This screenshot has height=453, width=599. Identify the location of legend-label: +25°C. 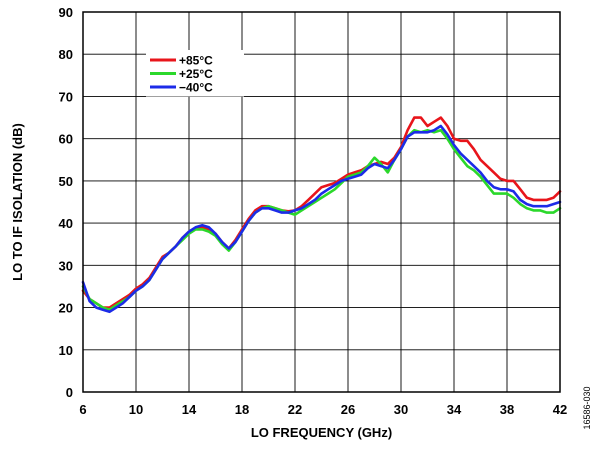
(196, 74).